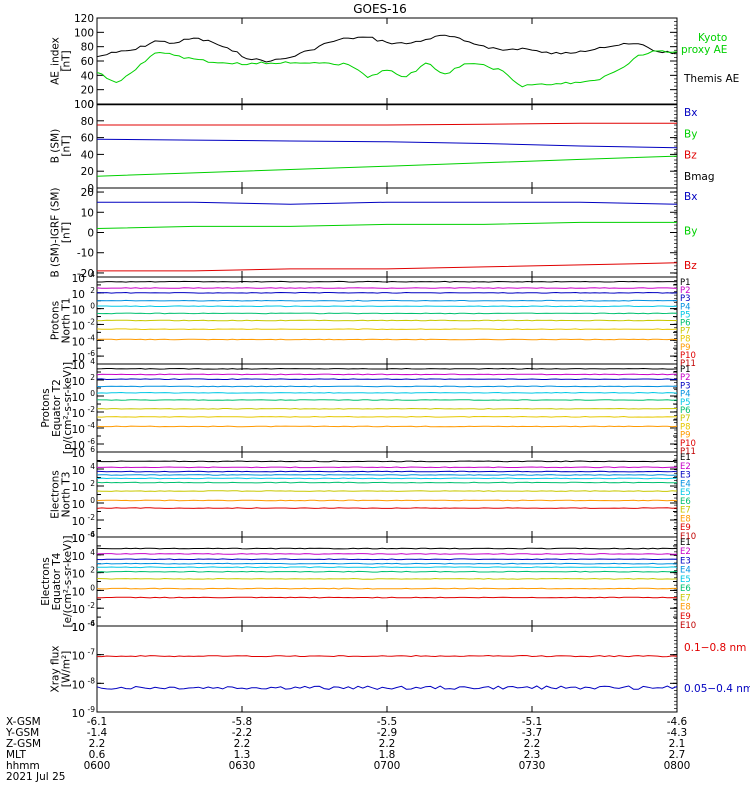 This screenshot has height=800, width=750. What do you see at coordinates (532, 766) in the screenshot?
I see `x-row-value: 0730` at bounding box center [532, 766].